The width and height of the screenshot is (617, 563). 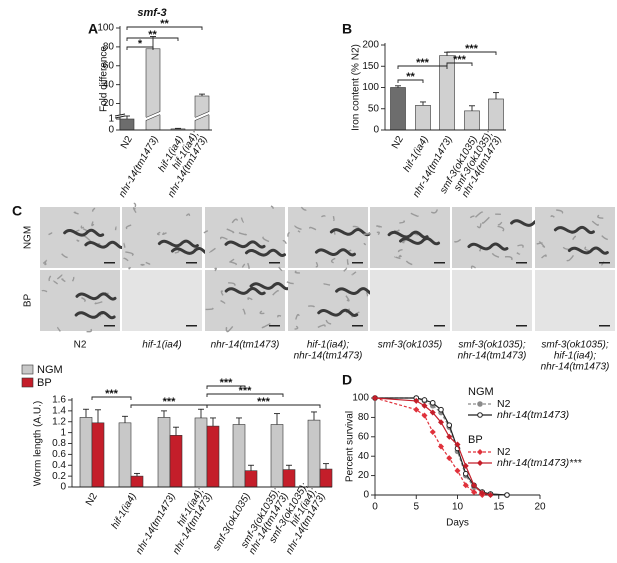 I want to click on column-label: hif-1(ia4), so click(x=161, y=345).